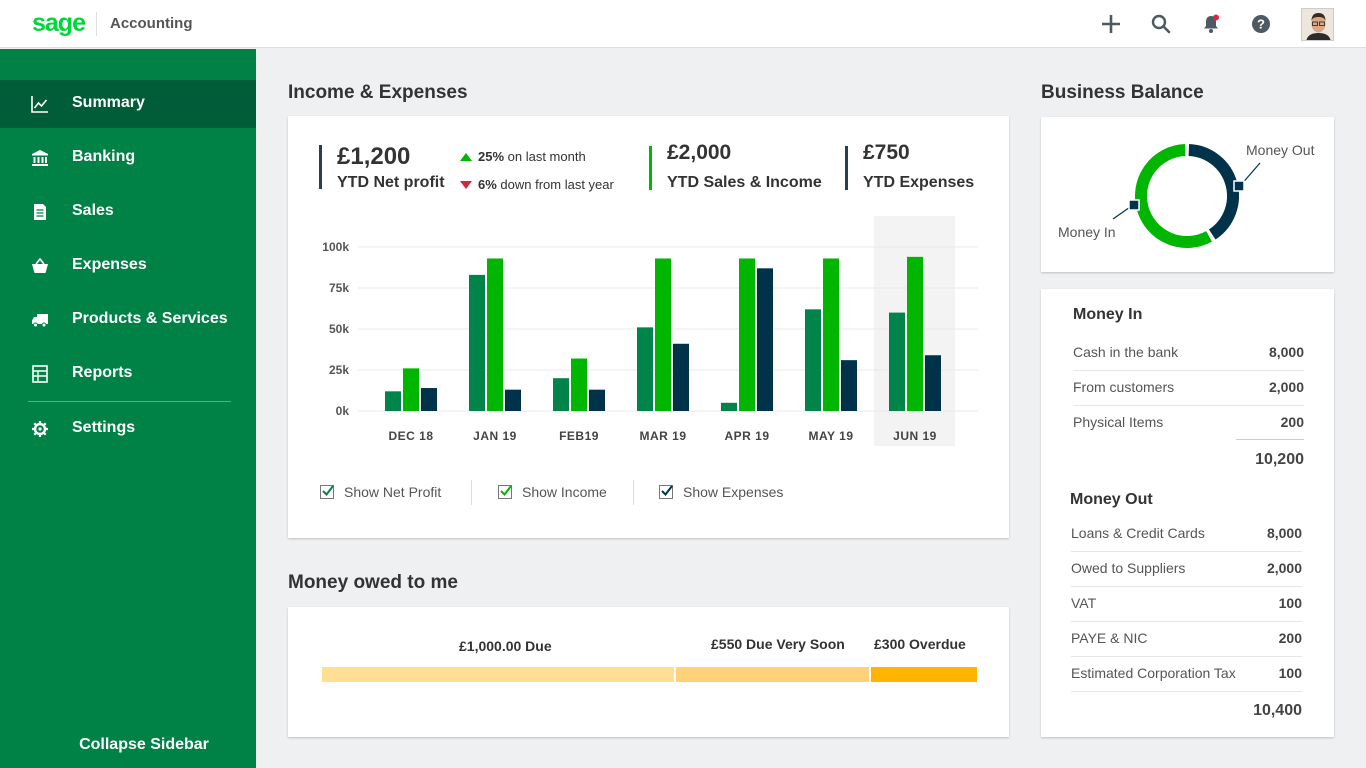 The height and width of the screenshot is (768, 1366). I want to click on y-tick-label: 100k, so click(335, 247).